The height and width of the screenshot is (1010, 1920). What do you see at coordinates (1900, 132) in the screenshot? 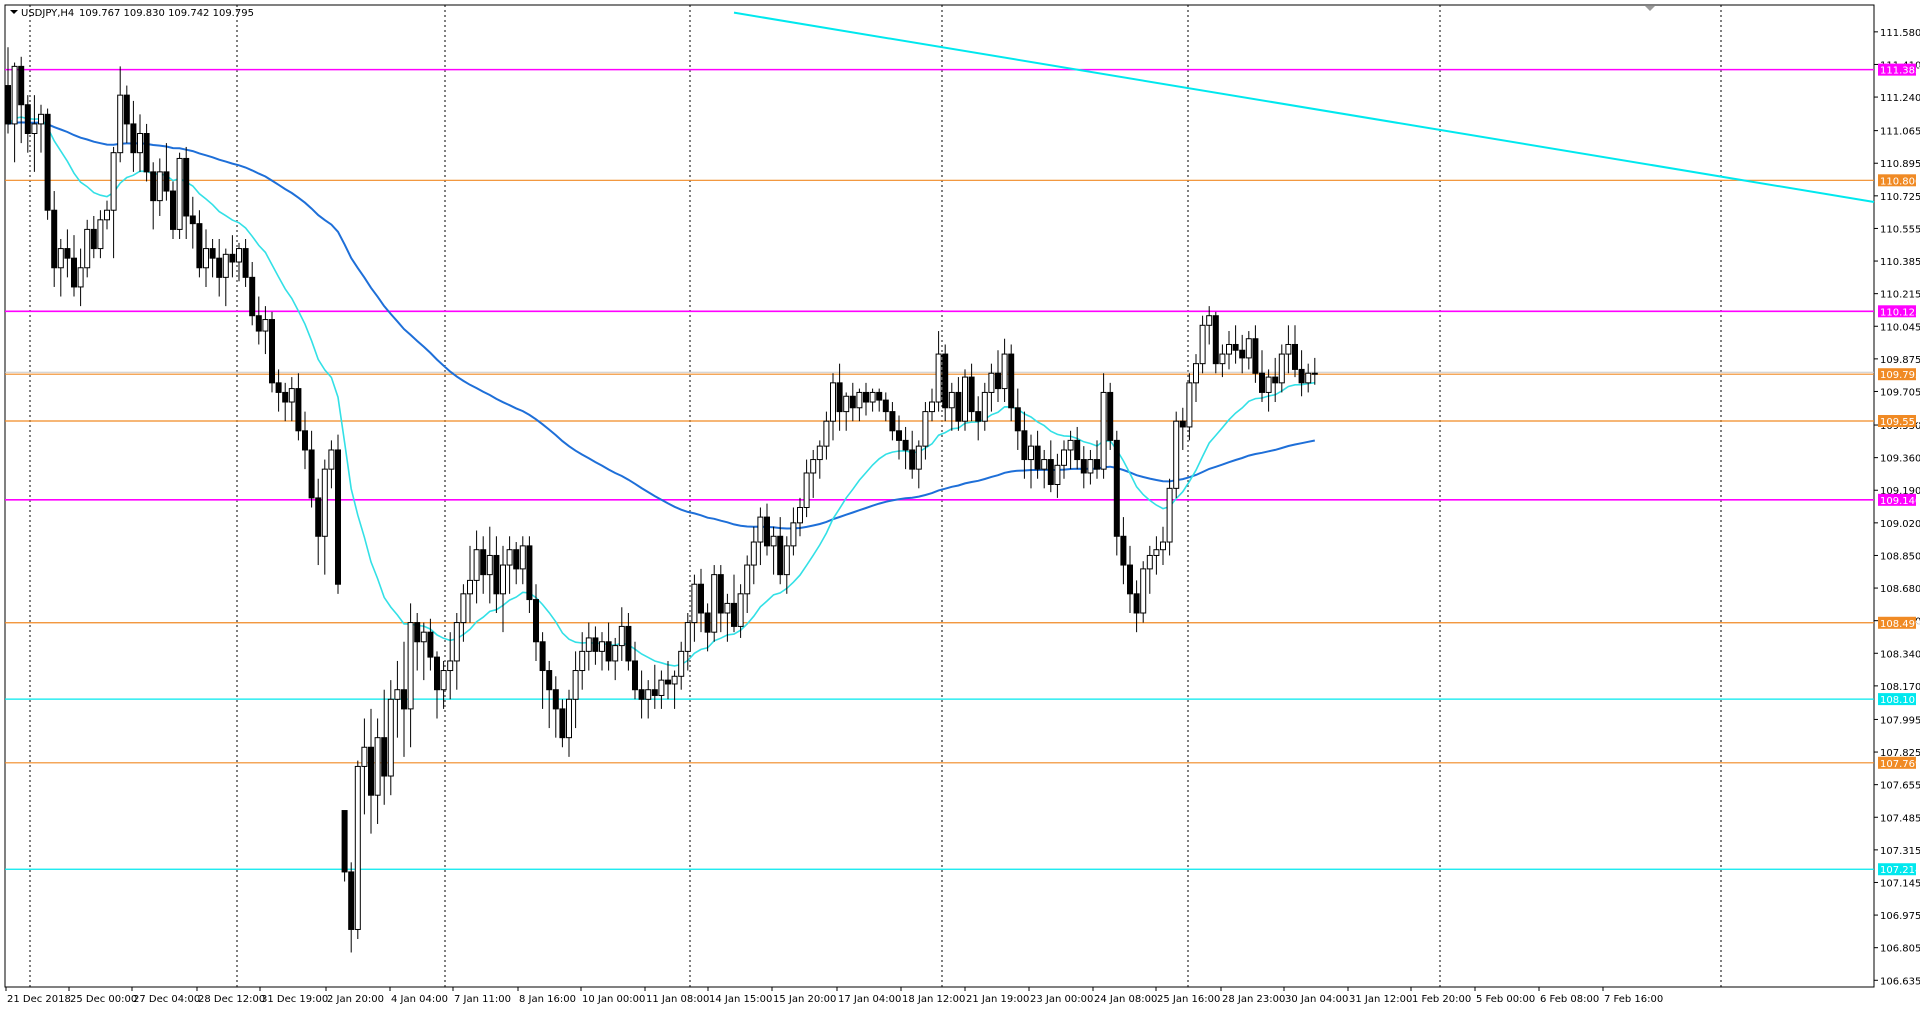
I see `y-tick-label: 111.065` at bounding box center [1900, 132].